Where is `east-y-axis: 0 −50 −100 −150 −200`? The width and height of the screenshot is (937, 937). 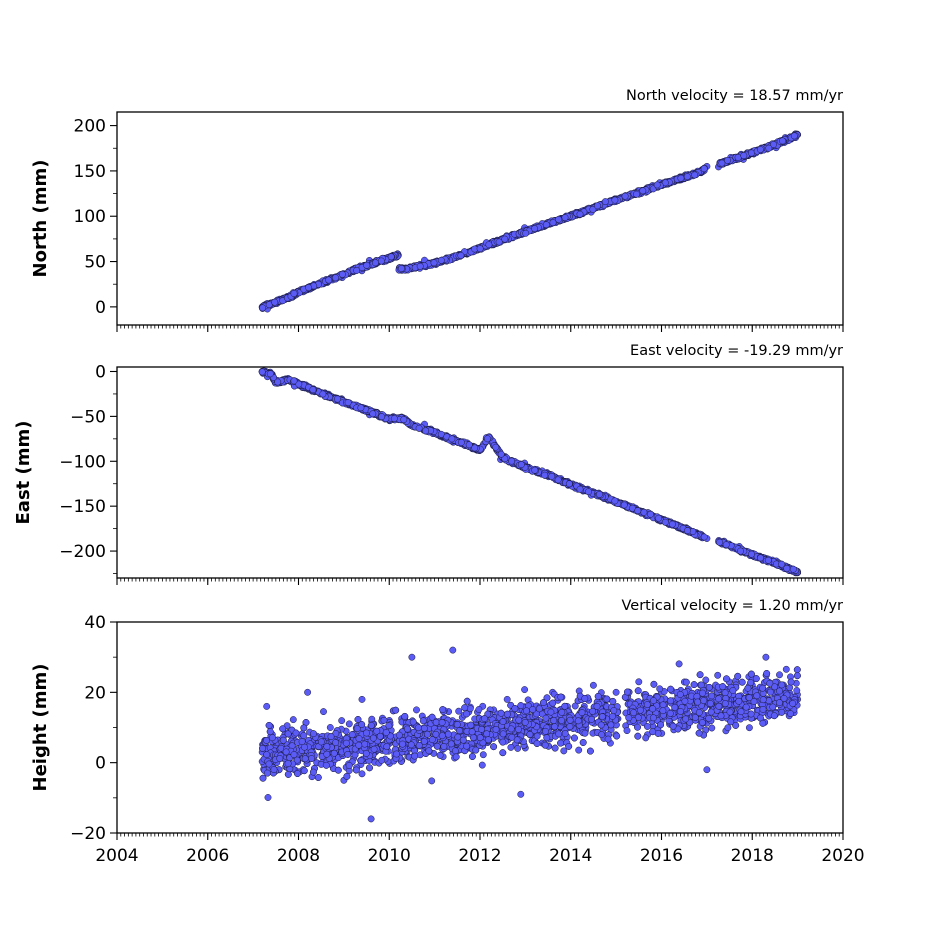
east-y-axis: 0 −50 −100 −150 −200 is located at coordinates (88, 468).